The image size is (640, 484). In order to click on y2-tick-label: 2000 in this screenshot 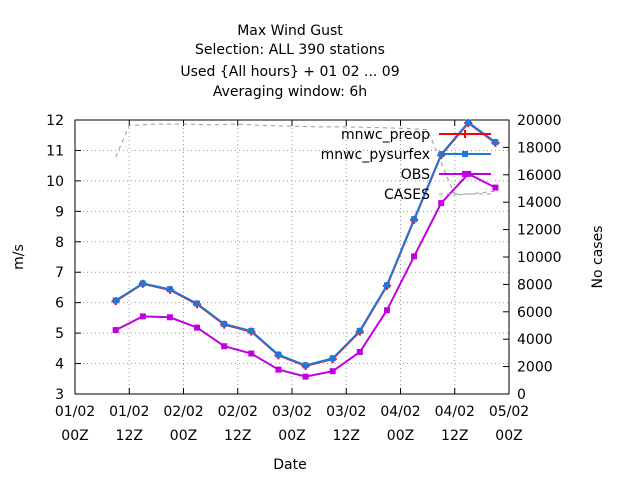, I will do `click(535, 368)`.